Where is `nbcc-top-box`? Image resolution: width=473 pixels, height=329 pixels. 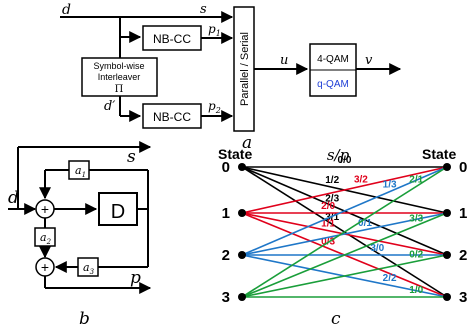
nbcc-top-box is located at coordinates (172, 38).